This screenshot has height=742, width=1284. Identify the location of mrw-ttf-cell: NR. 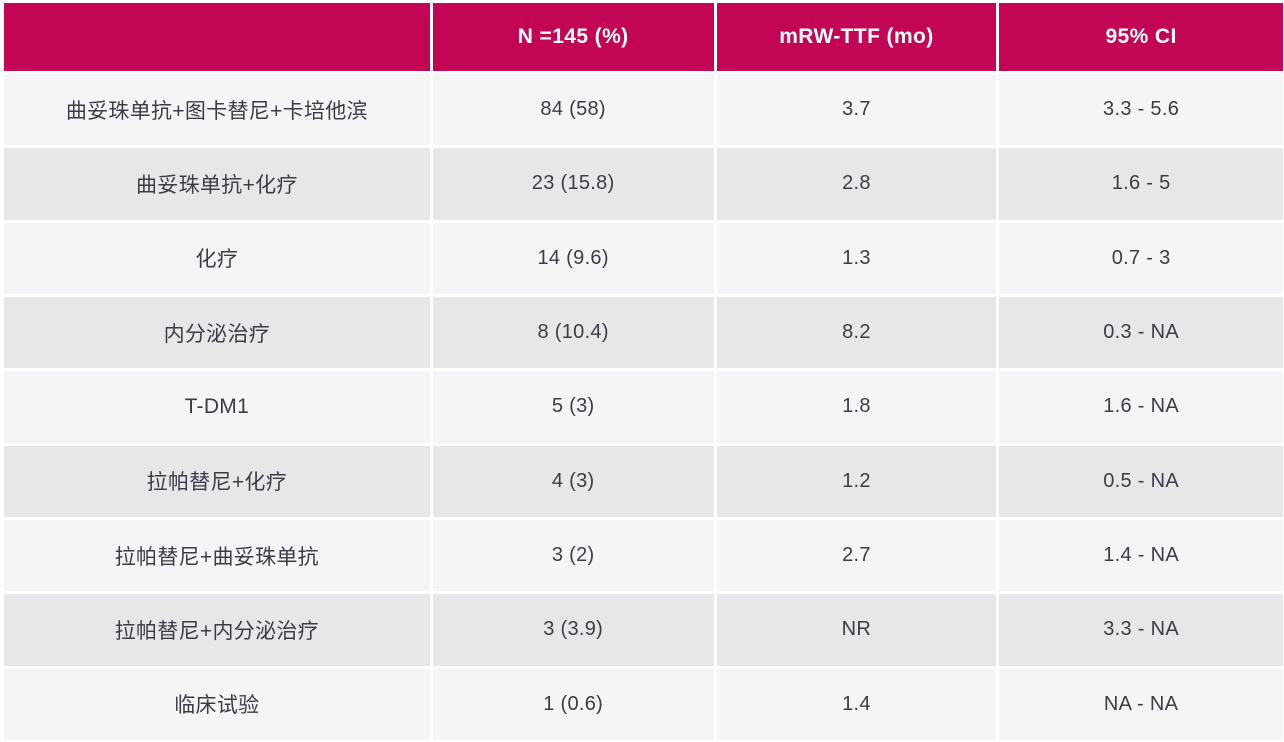
(856, 630).